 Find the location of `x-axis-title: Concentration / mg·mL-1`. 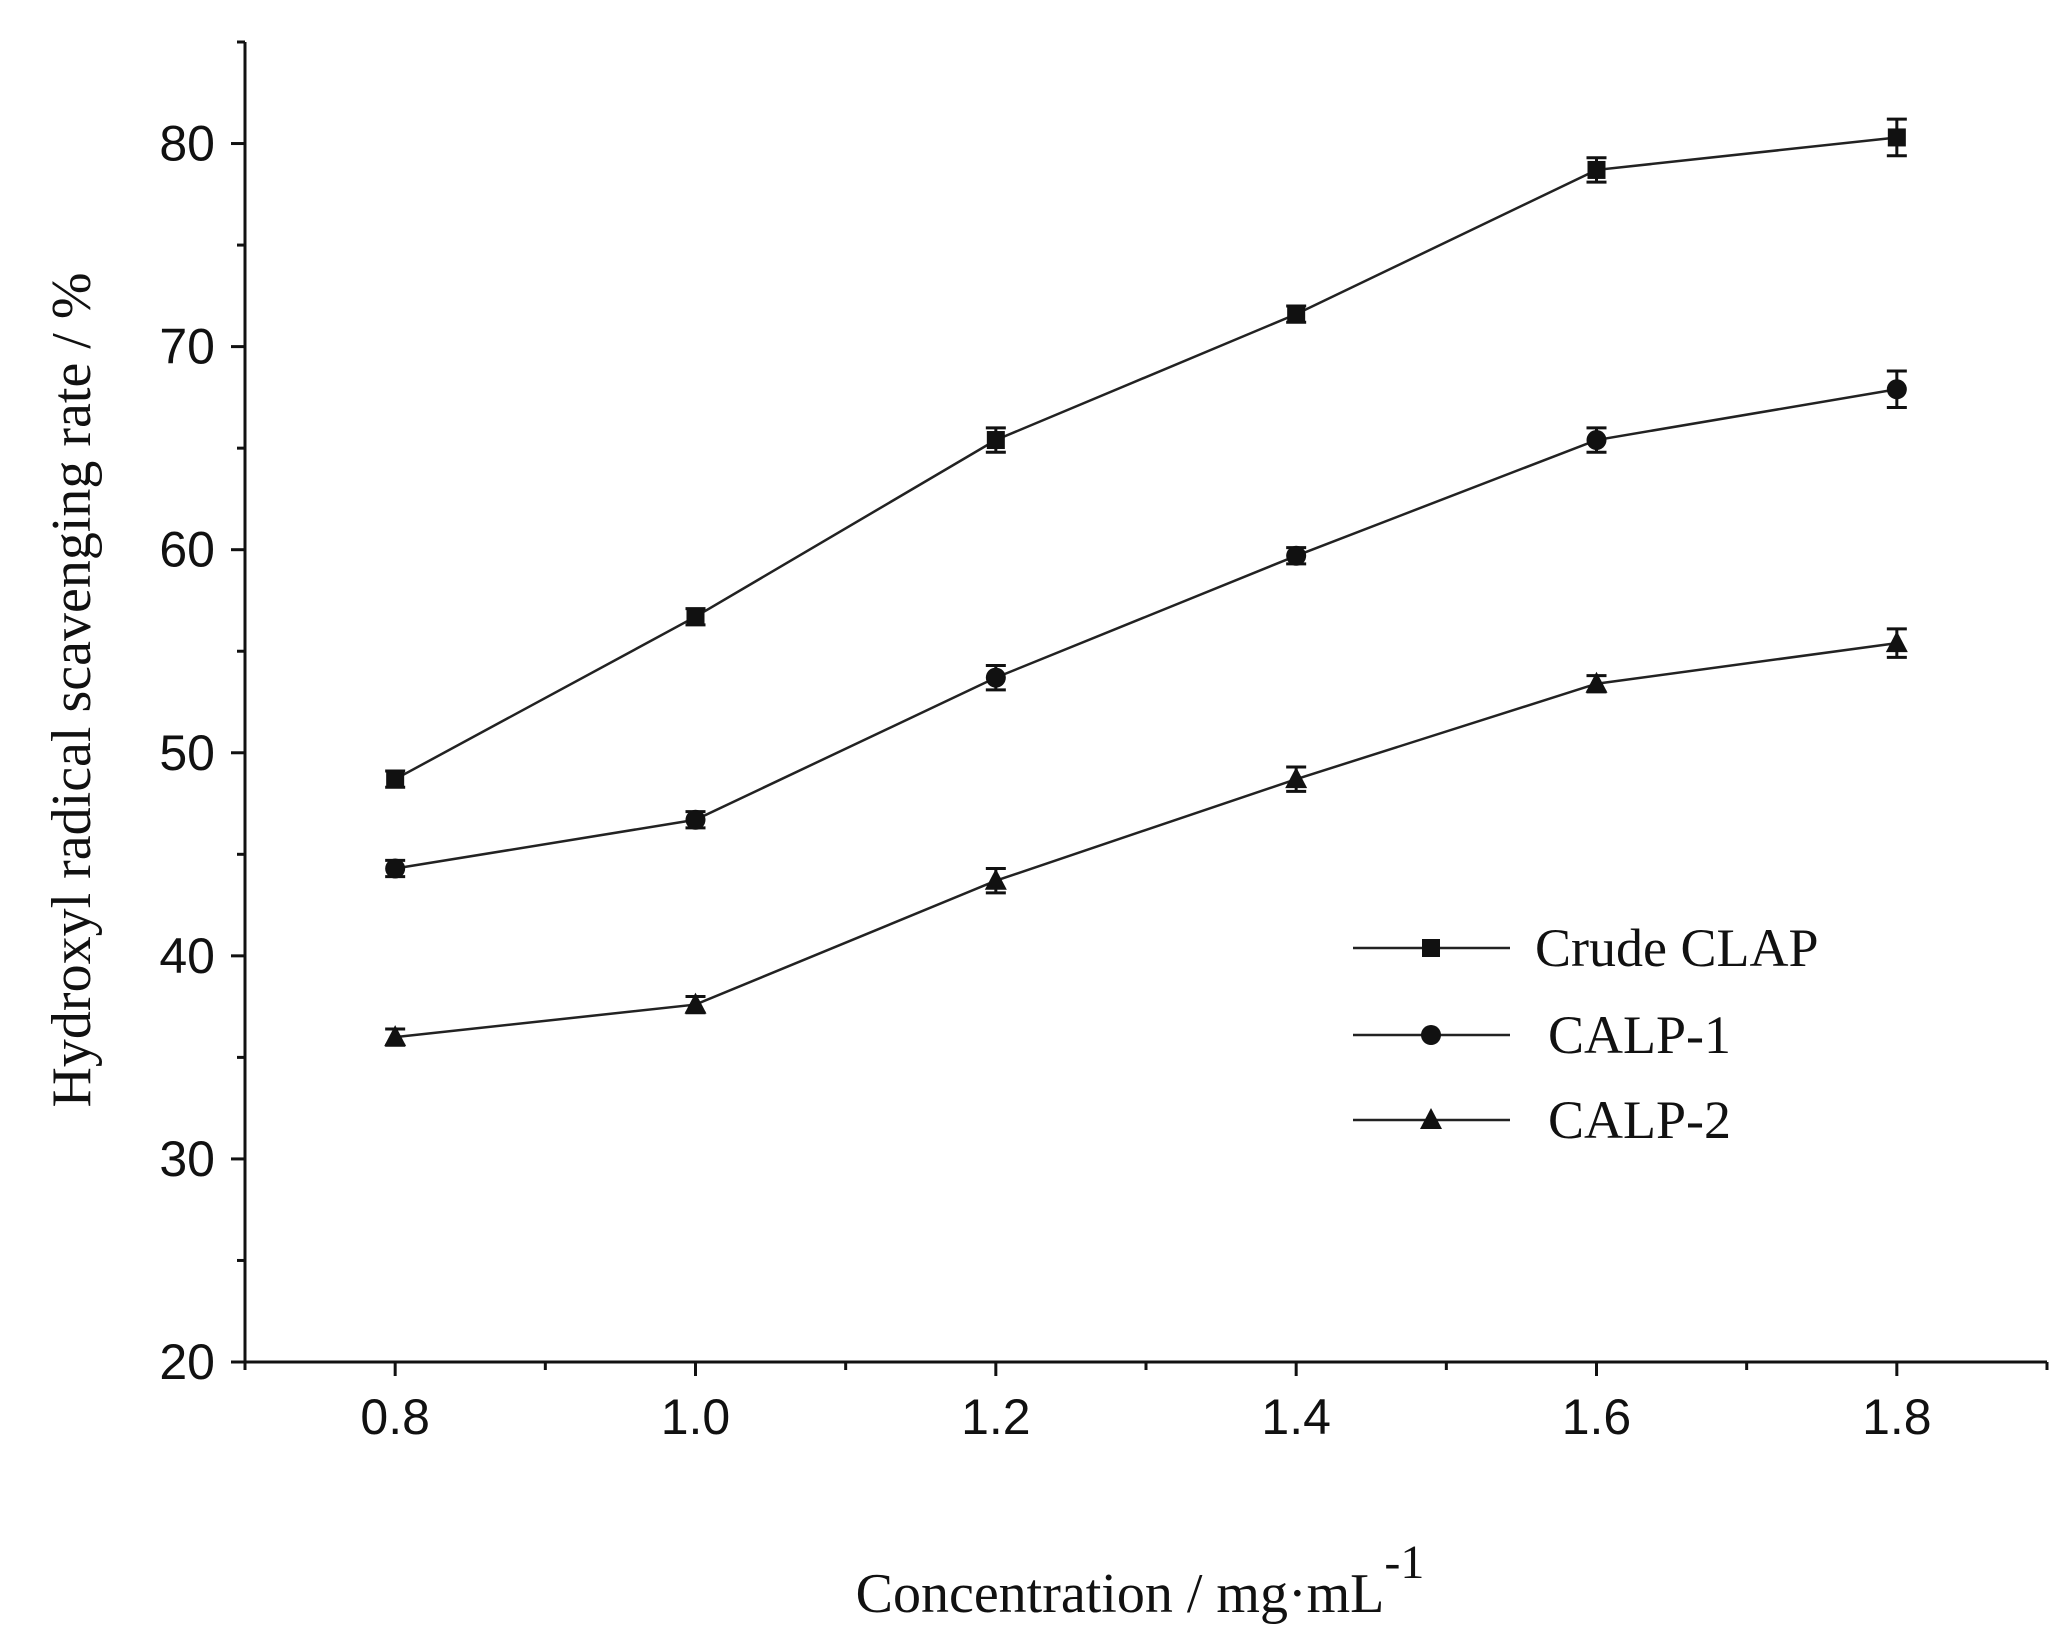

x-axis-title: Concentration / mg·mL-1 is located at coordinates (1140, 1580).